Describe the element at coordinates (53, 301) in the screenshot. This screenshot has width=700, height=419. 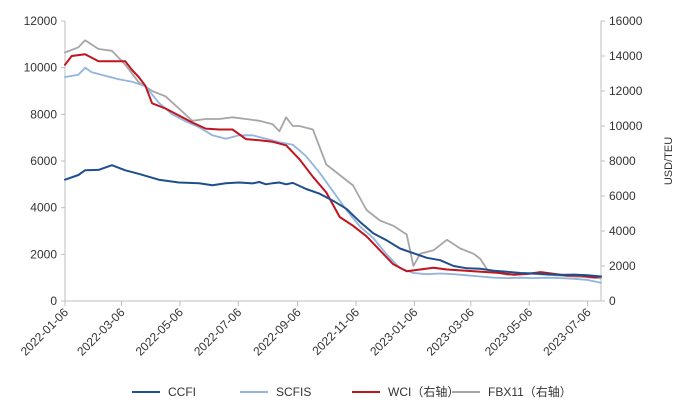
I see `left-tick-label: 0` at that location.